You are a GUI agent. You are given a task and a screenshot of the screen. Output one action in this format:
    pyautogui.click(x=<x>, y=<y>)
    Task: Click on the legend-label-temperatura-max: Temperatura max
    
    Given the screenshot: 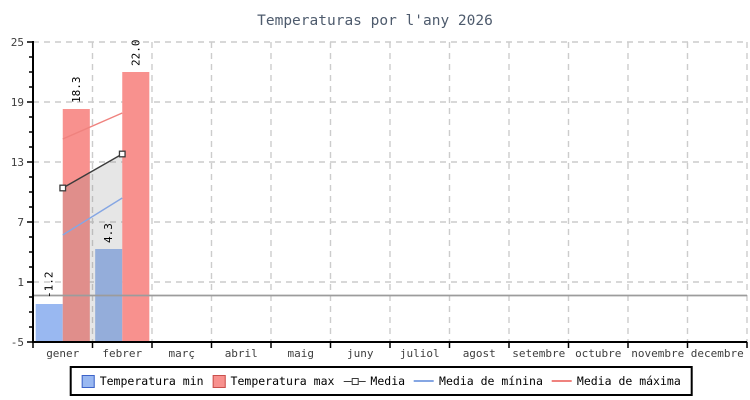 What is the action you would take?
    pyautogui.click(x=282, y=381)
    